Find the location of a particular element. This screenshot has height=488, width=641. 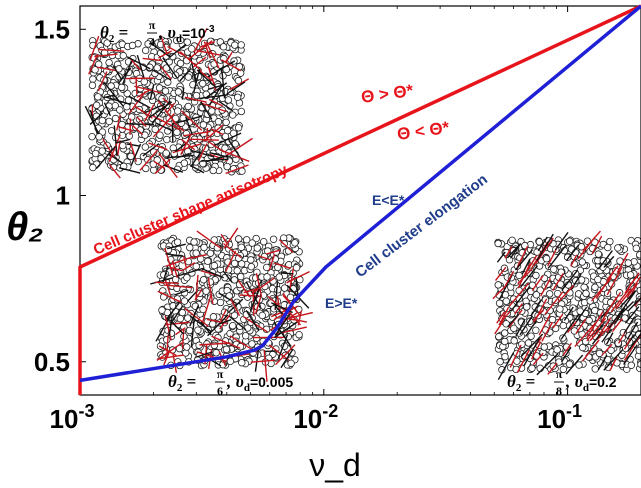

inset-label-middle: θ2 = π 6, υd=0.005 is located at coordinates (230, 382).